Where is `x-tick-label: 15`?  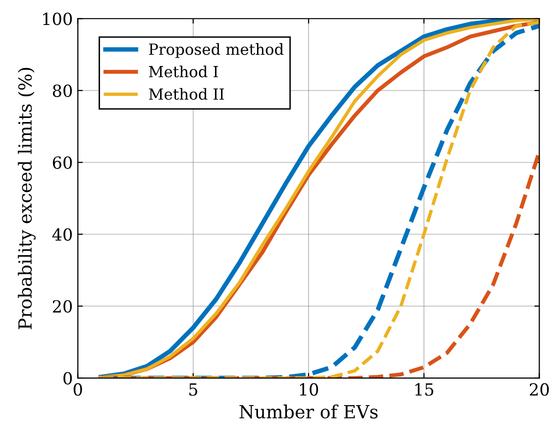
x-tick-label: 15 is located at coordinates (424, 389).